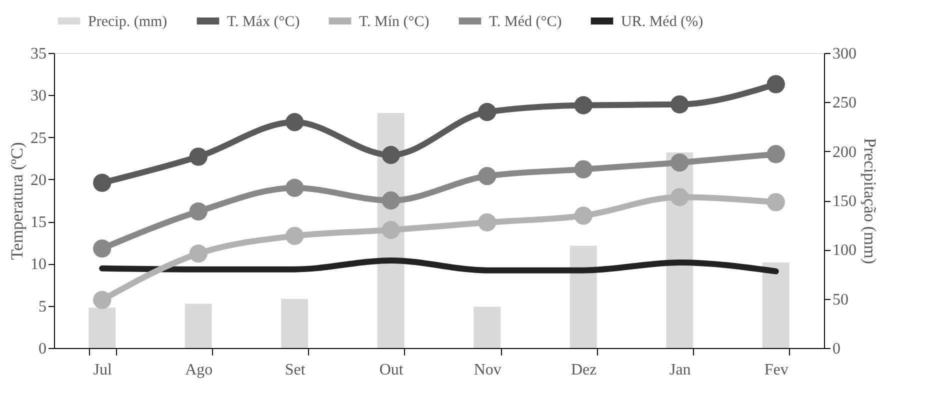  What do you see at coordinates (525, 22) in the screenshot?
I see `legend-label: T. Méd (°C)` at bounding box center [525, 22].